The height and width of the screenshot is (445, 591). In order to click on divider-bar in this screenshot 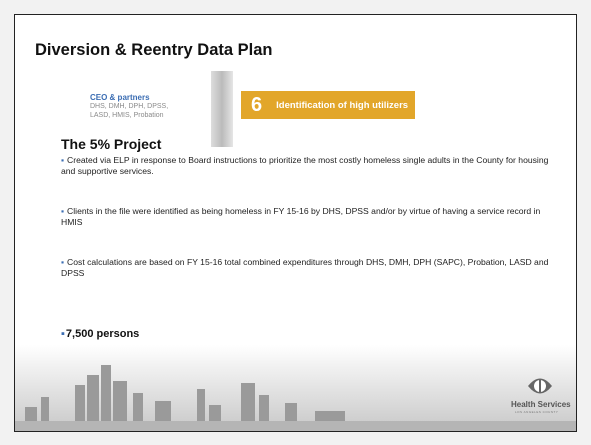, I will do `click(222, 109)`.